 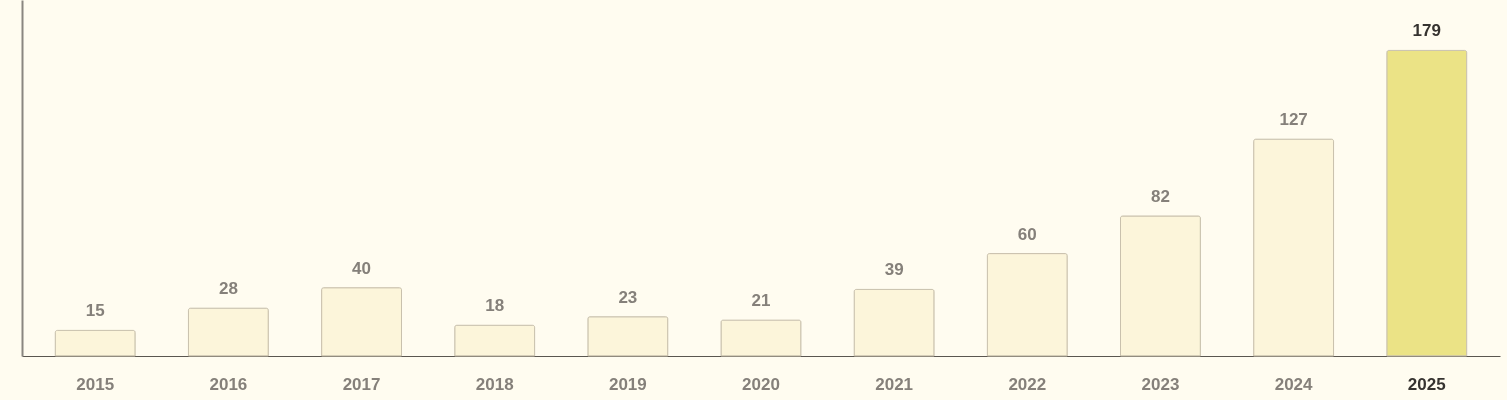 What do you see at coordinates (894, 384) in the screenshot?
I see `x-tick-label: 2021` at bounding box center [894, 384].